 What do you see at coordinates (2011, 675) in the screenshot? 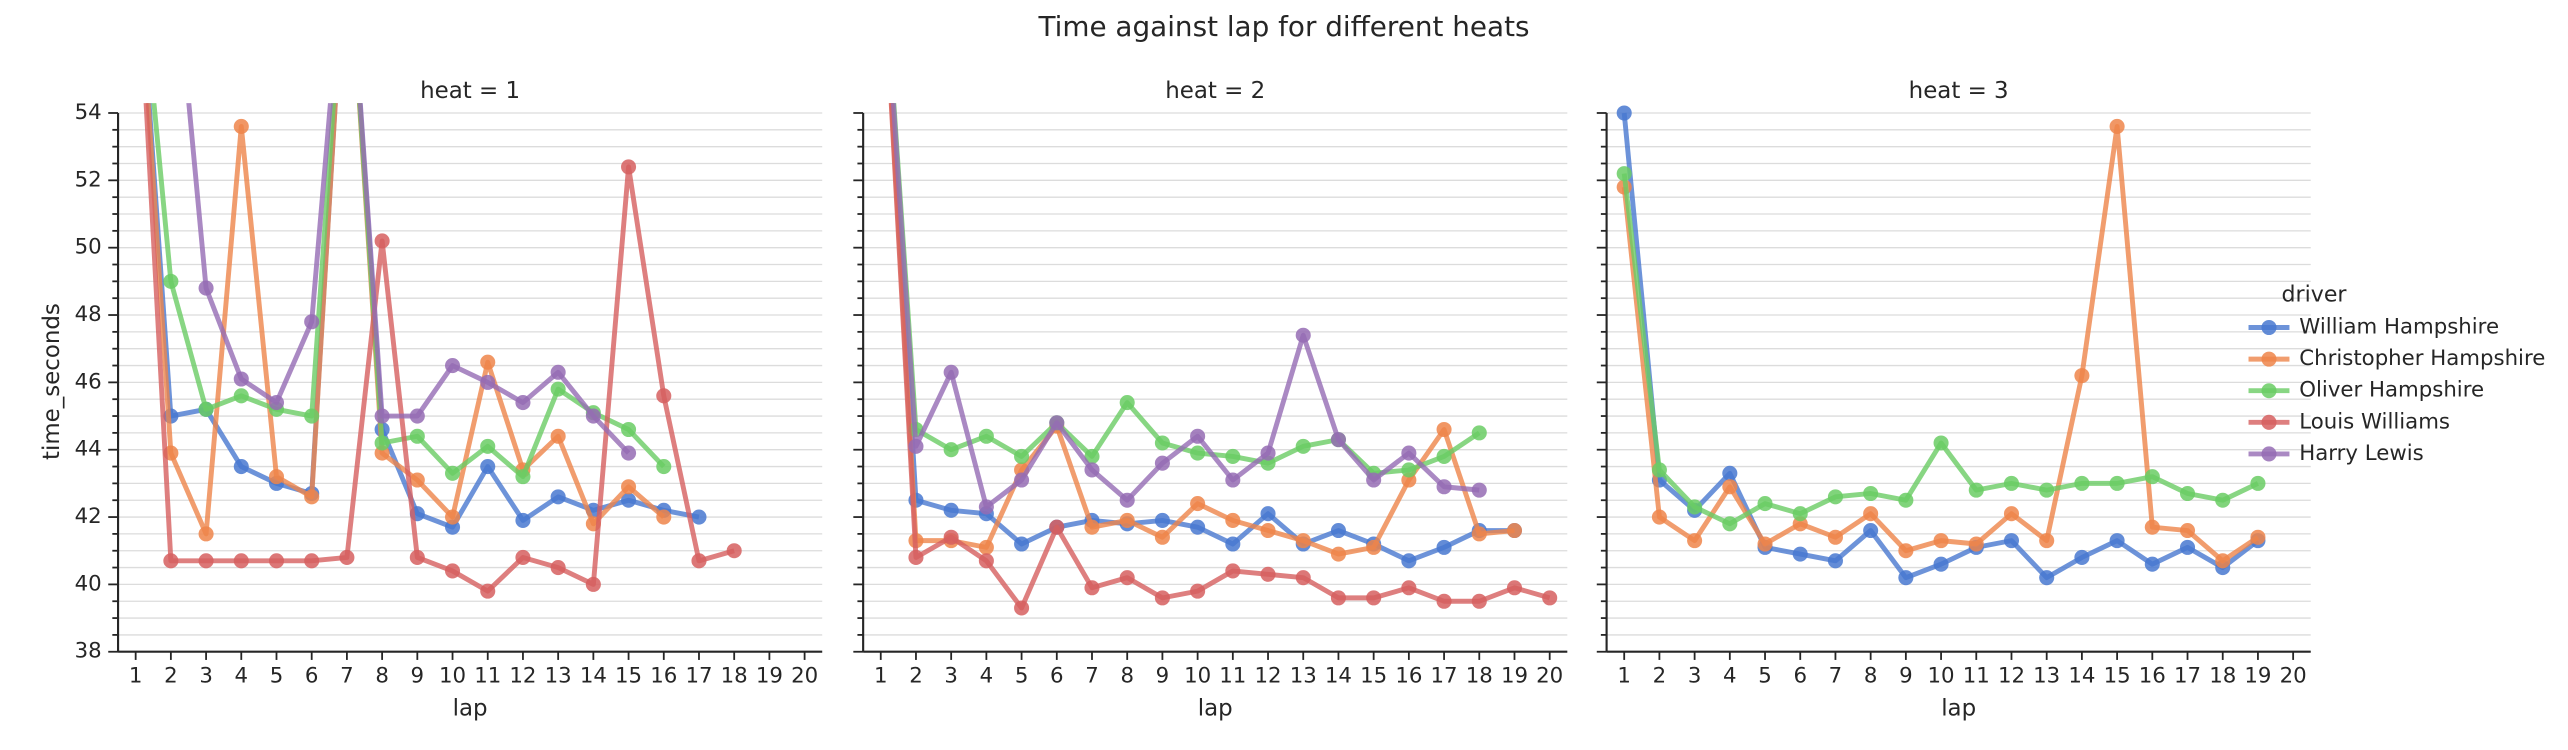
I see `x-tick-label: 12` at bounding box center [2011, 675].